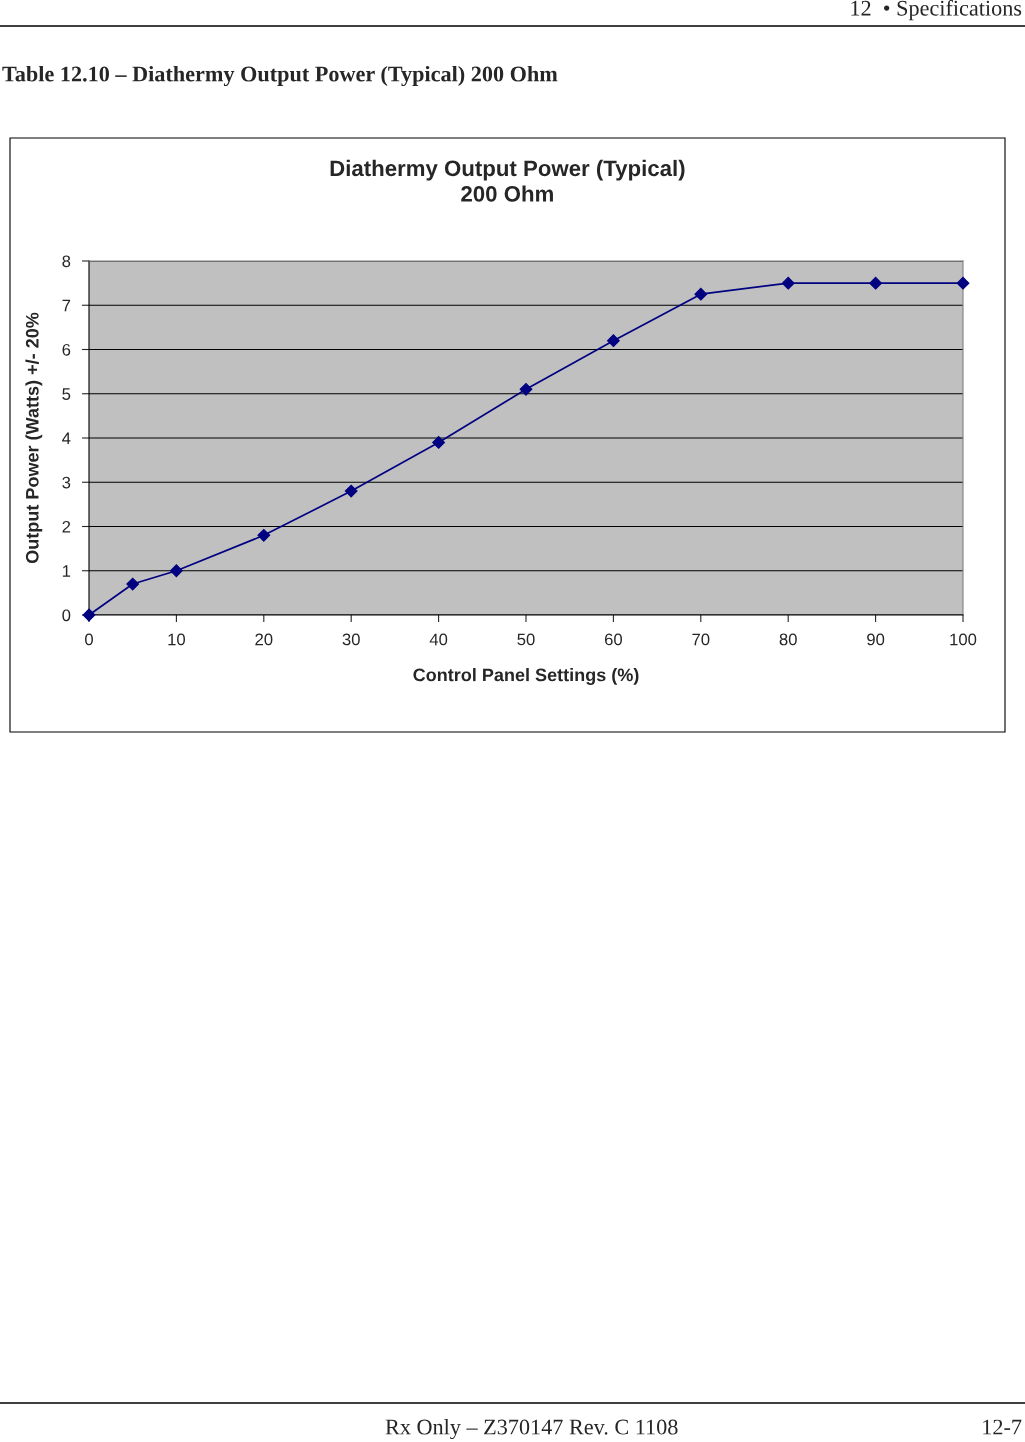 Image resolution: width=1025 pixels, height=1442 pixels. I want to click on text: 12 • Specifications, so click(936, 10).